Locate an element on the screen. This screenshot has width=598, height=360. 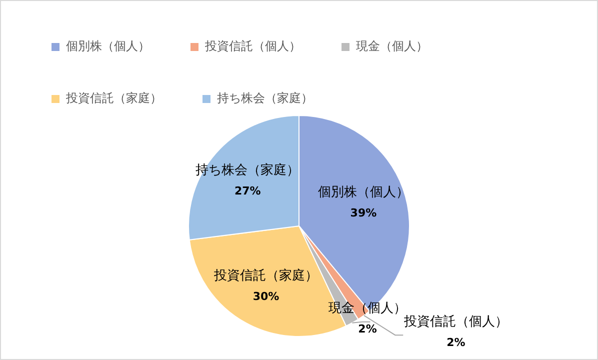
legend-label: 投資信託（家庭） is located at coordinates (113, 98).